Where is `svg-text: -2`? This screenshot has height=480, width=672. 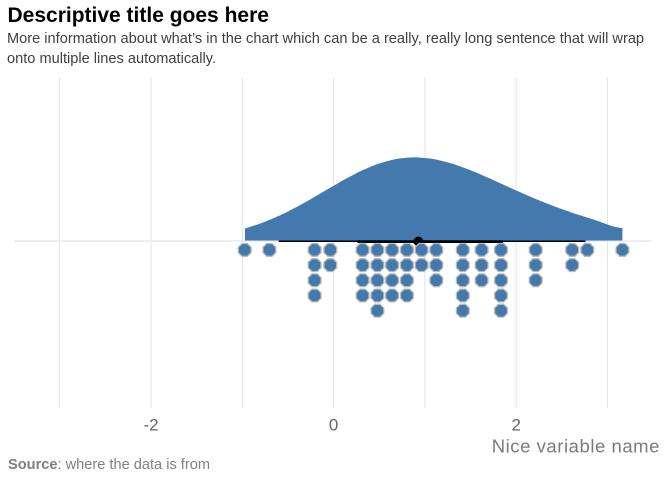 svg-text: -2 is located at coordinates (150, 425).